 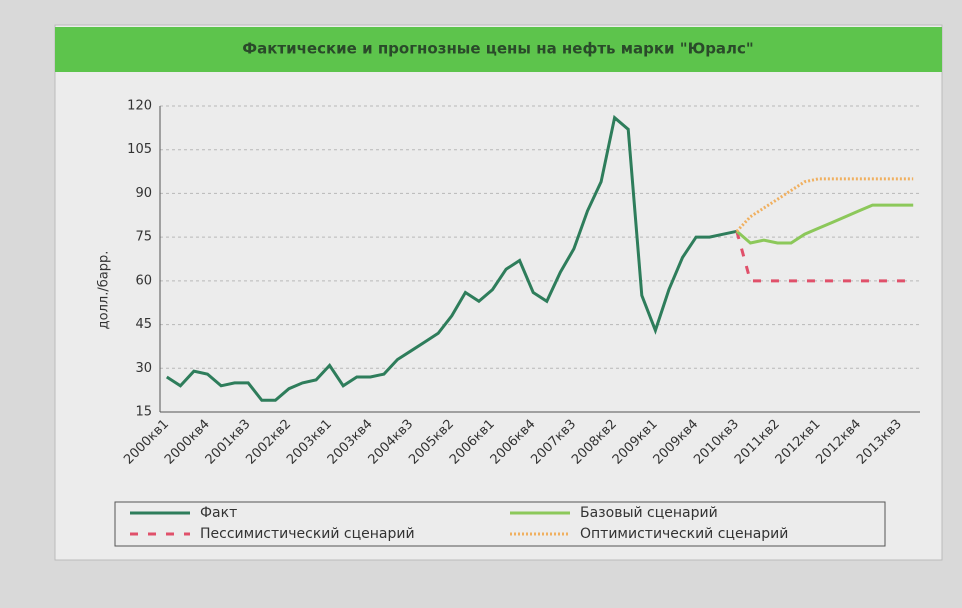 What do you see at coordinates (500, 524) in the screenshot?
I see `legend-box` at bounding box center [500, 524].